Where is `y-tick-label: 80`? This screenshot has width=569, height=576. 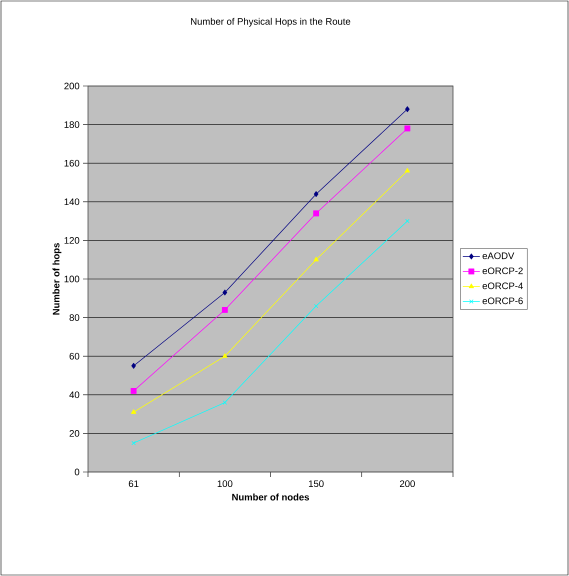
y-tick-label: 80 is located at coordinates (75, 317).